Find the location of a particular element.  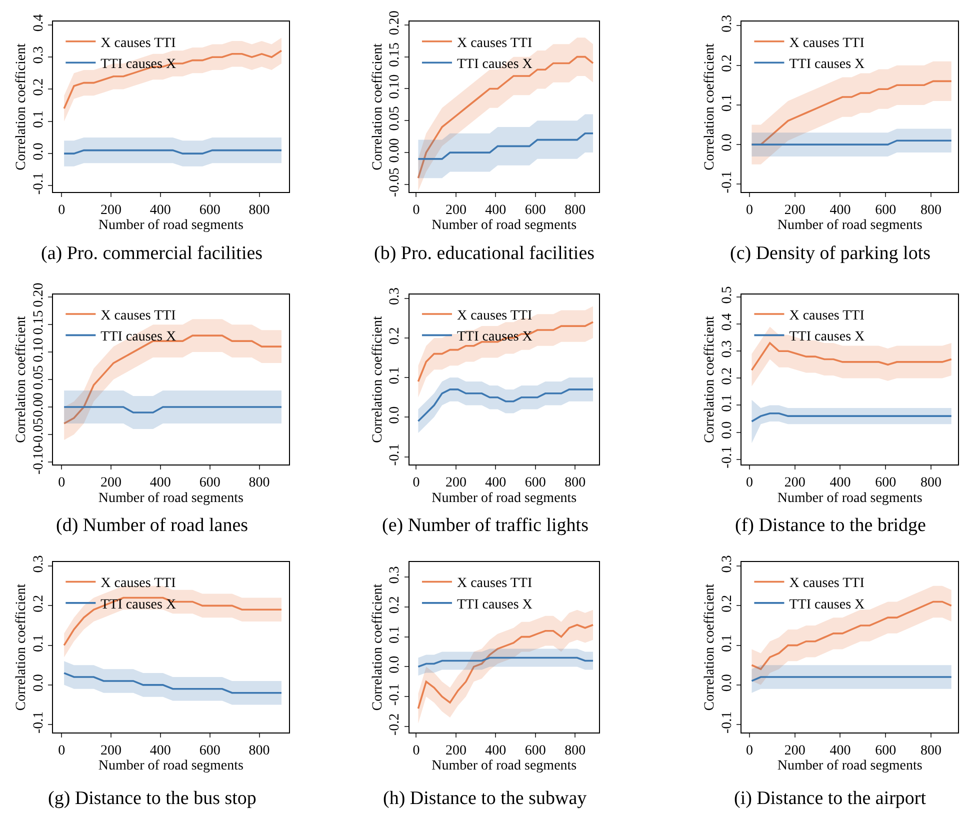

y-tick-label: 0.05 is located at coordinates (395, 118).